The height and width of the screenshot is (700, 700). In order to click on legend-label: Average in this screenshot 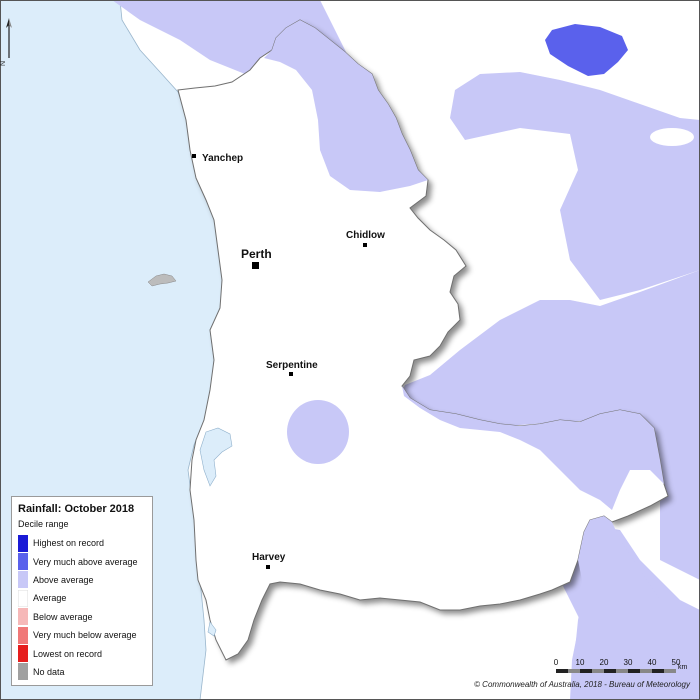, I will do `click(50, 598)`.